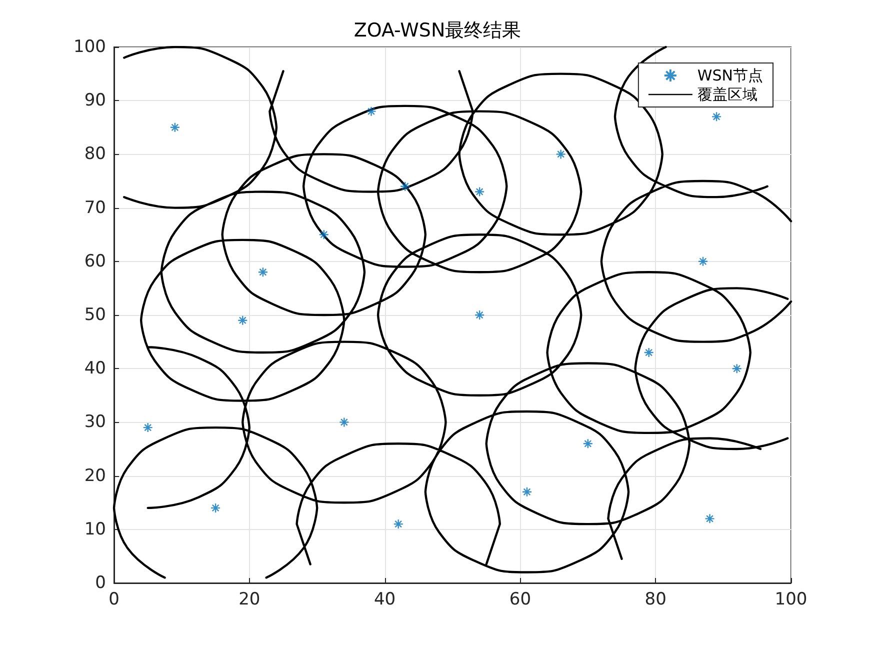 Image resolution: width=875 pixels, height=656 pixels. What do you see at coordinates (95, 315) in the screenshot?
I see `y-tick-label: 50` at bounding box center [95, 315].